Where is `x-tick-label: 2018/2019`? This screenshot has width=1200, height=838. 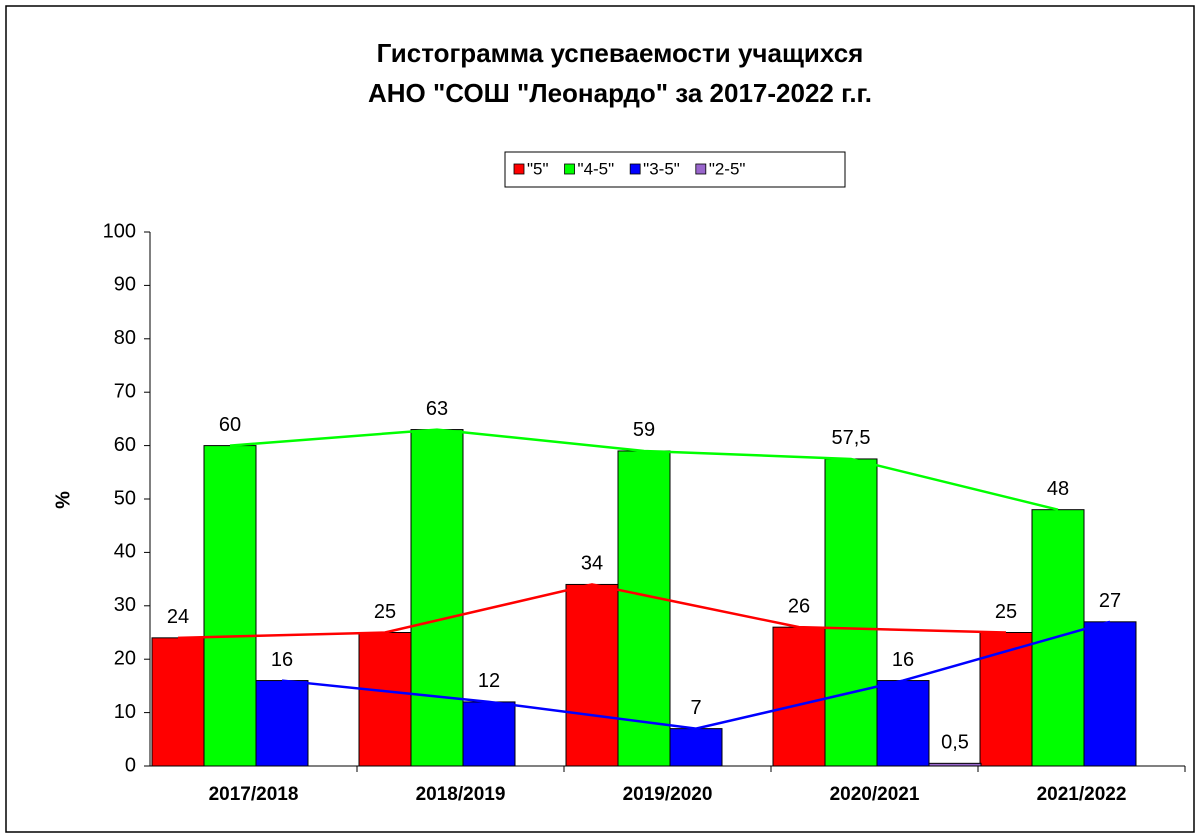 x-tick-label: 2018/2019 is located at coordinates (461, 794).